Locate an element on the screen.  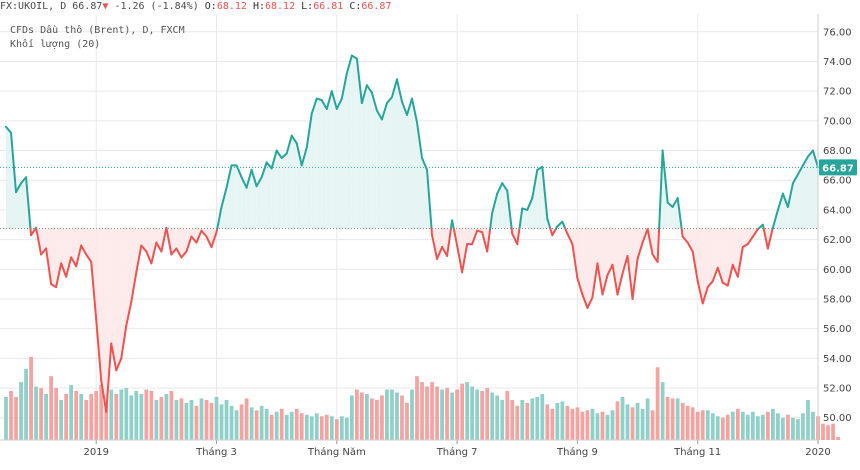
y-tick-label: 62.00 is located at coordinates (837, 240).